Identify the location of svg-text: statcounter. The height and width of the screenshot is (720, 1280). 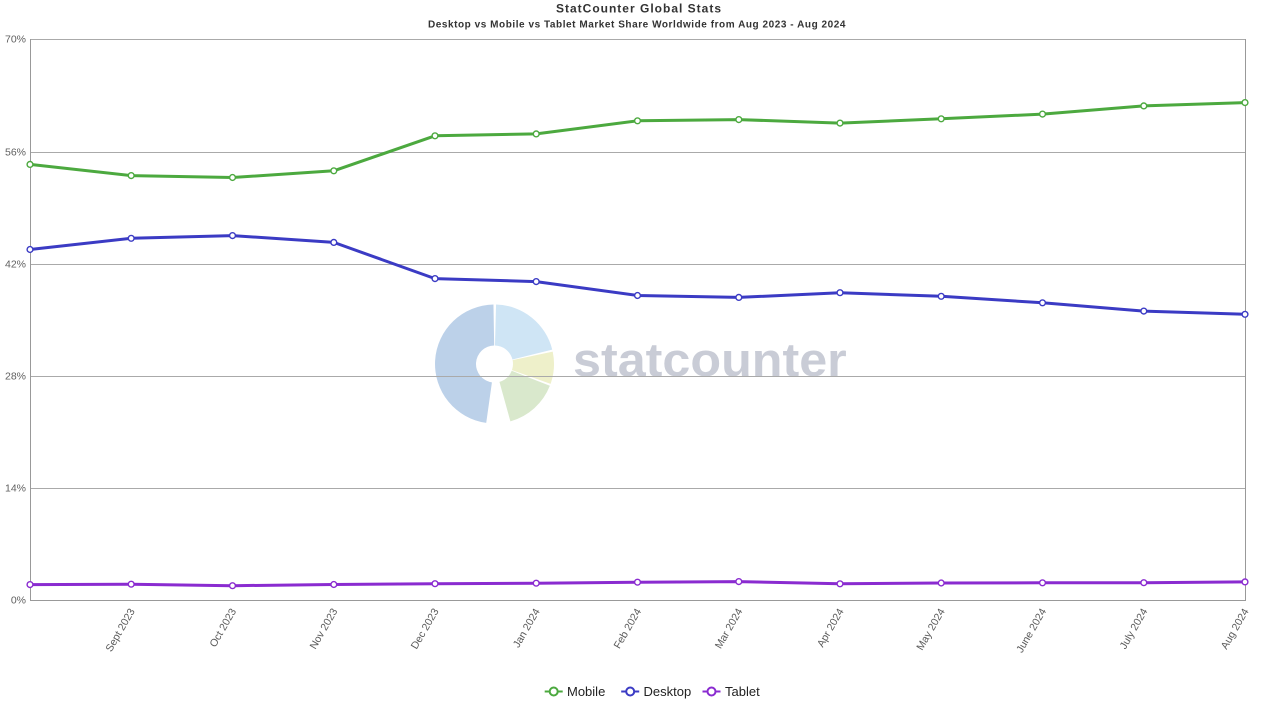
(710, 360).